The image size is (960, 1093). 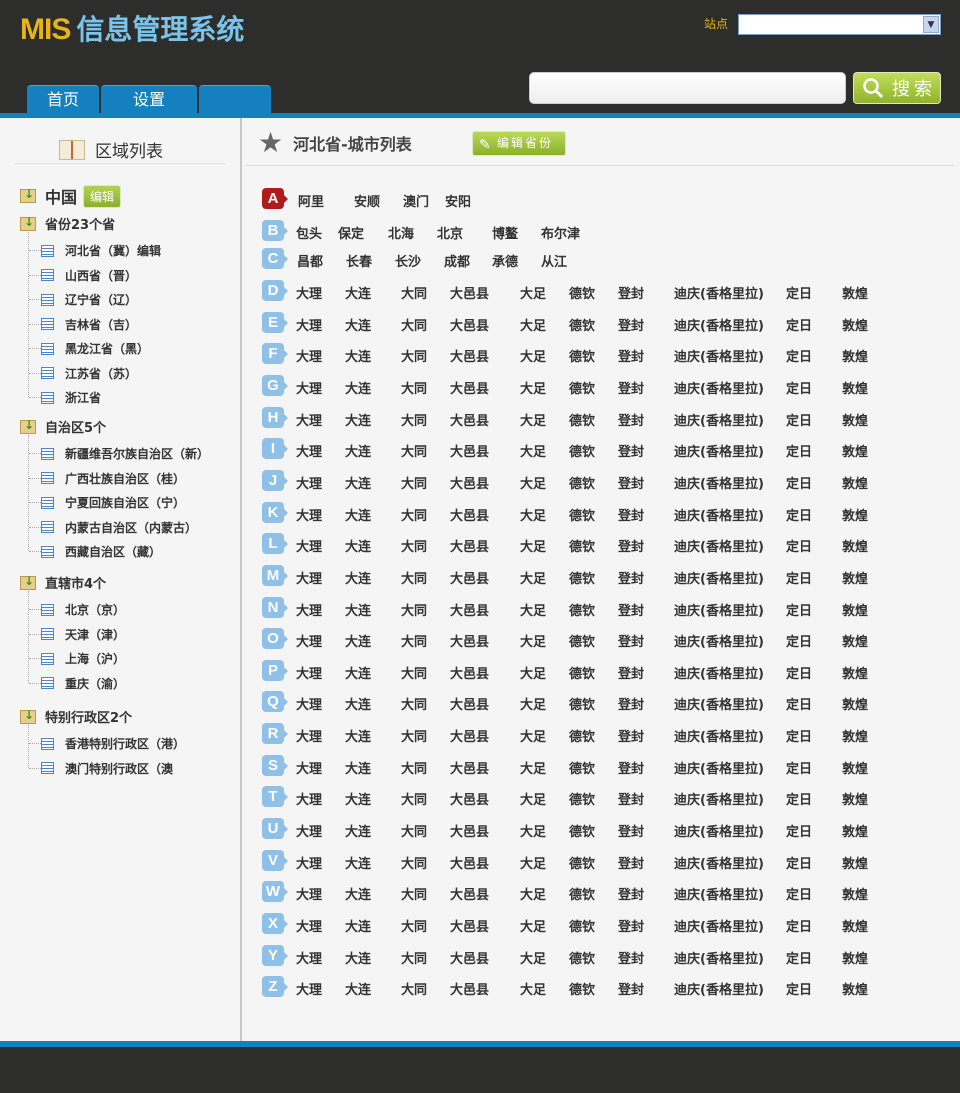 What do you see at coordinates (275, 385) in the screenshot?
I see `letter-badge-g: G` at bounding box center [275, 385].